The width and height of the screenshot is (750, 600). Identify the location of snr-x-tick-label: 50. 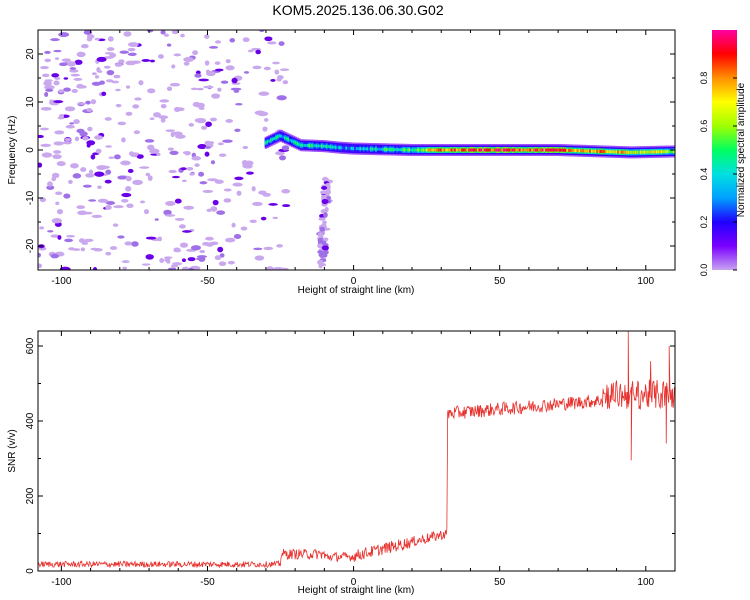
(500, 582).